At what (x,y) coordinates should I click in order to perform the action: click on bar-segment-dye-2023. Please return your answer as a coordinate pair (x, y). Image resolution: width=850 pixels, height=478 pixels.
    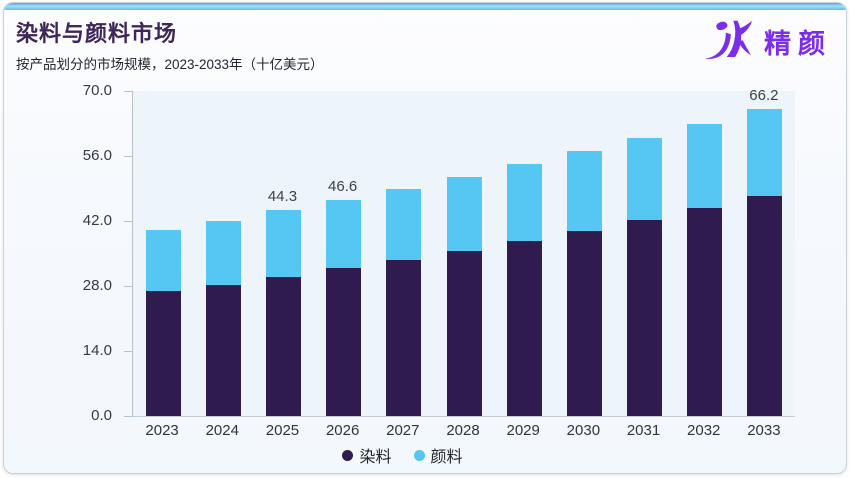
    Looking at the image, I should click on (163, 353).